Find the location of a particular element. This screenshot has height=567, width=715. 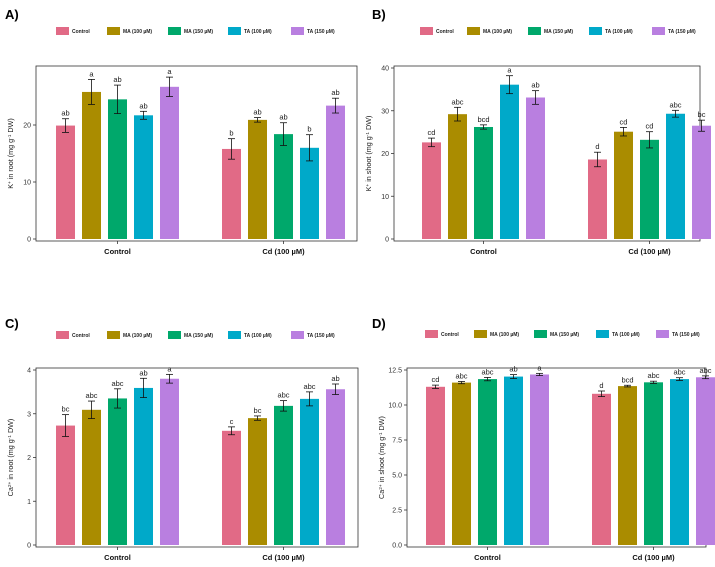

y-axis-label-part: Ca is located at coordinates (381, 494).